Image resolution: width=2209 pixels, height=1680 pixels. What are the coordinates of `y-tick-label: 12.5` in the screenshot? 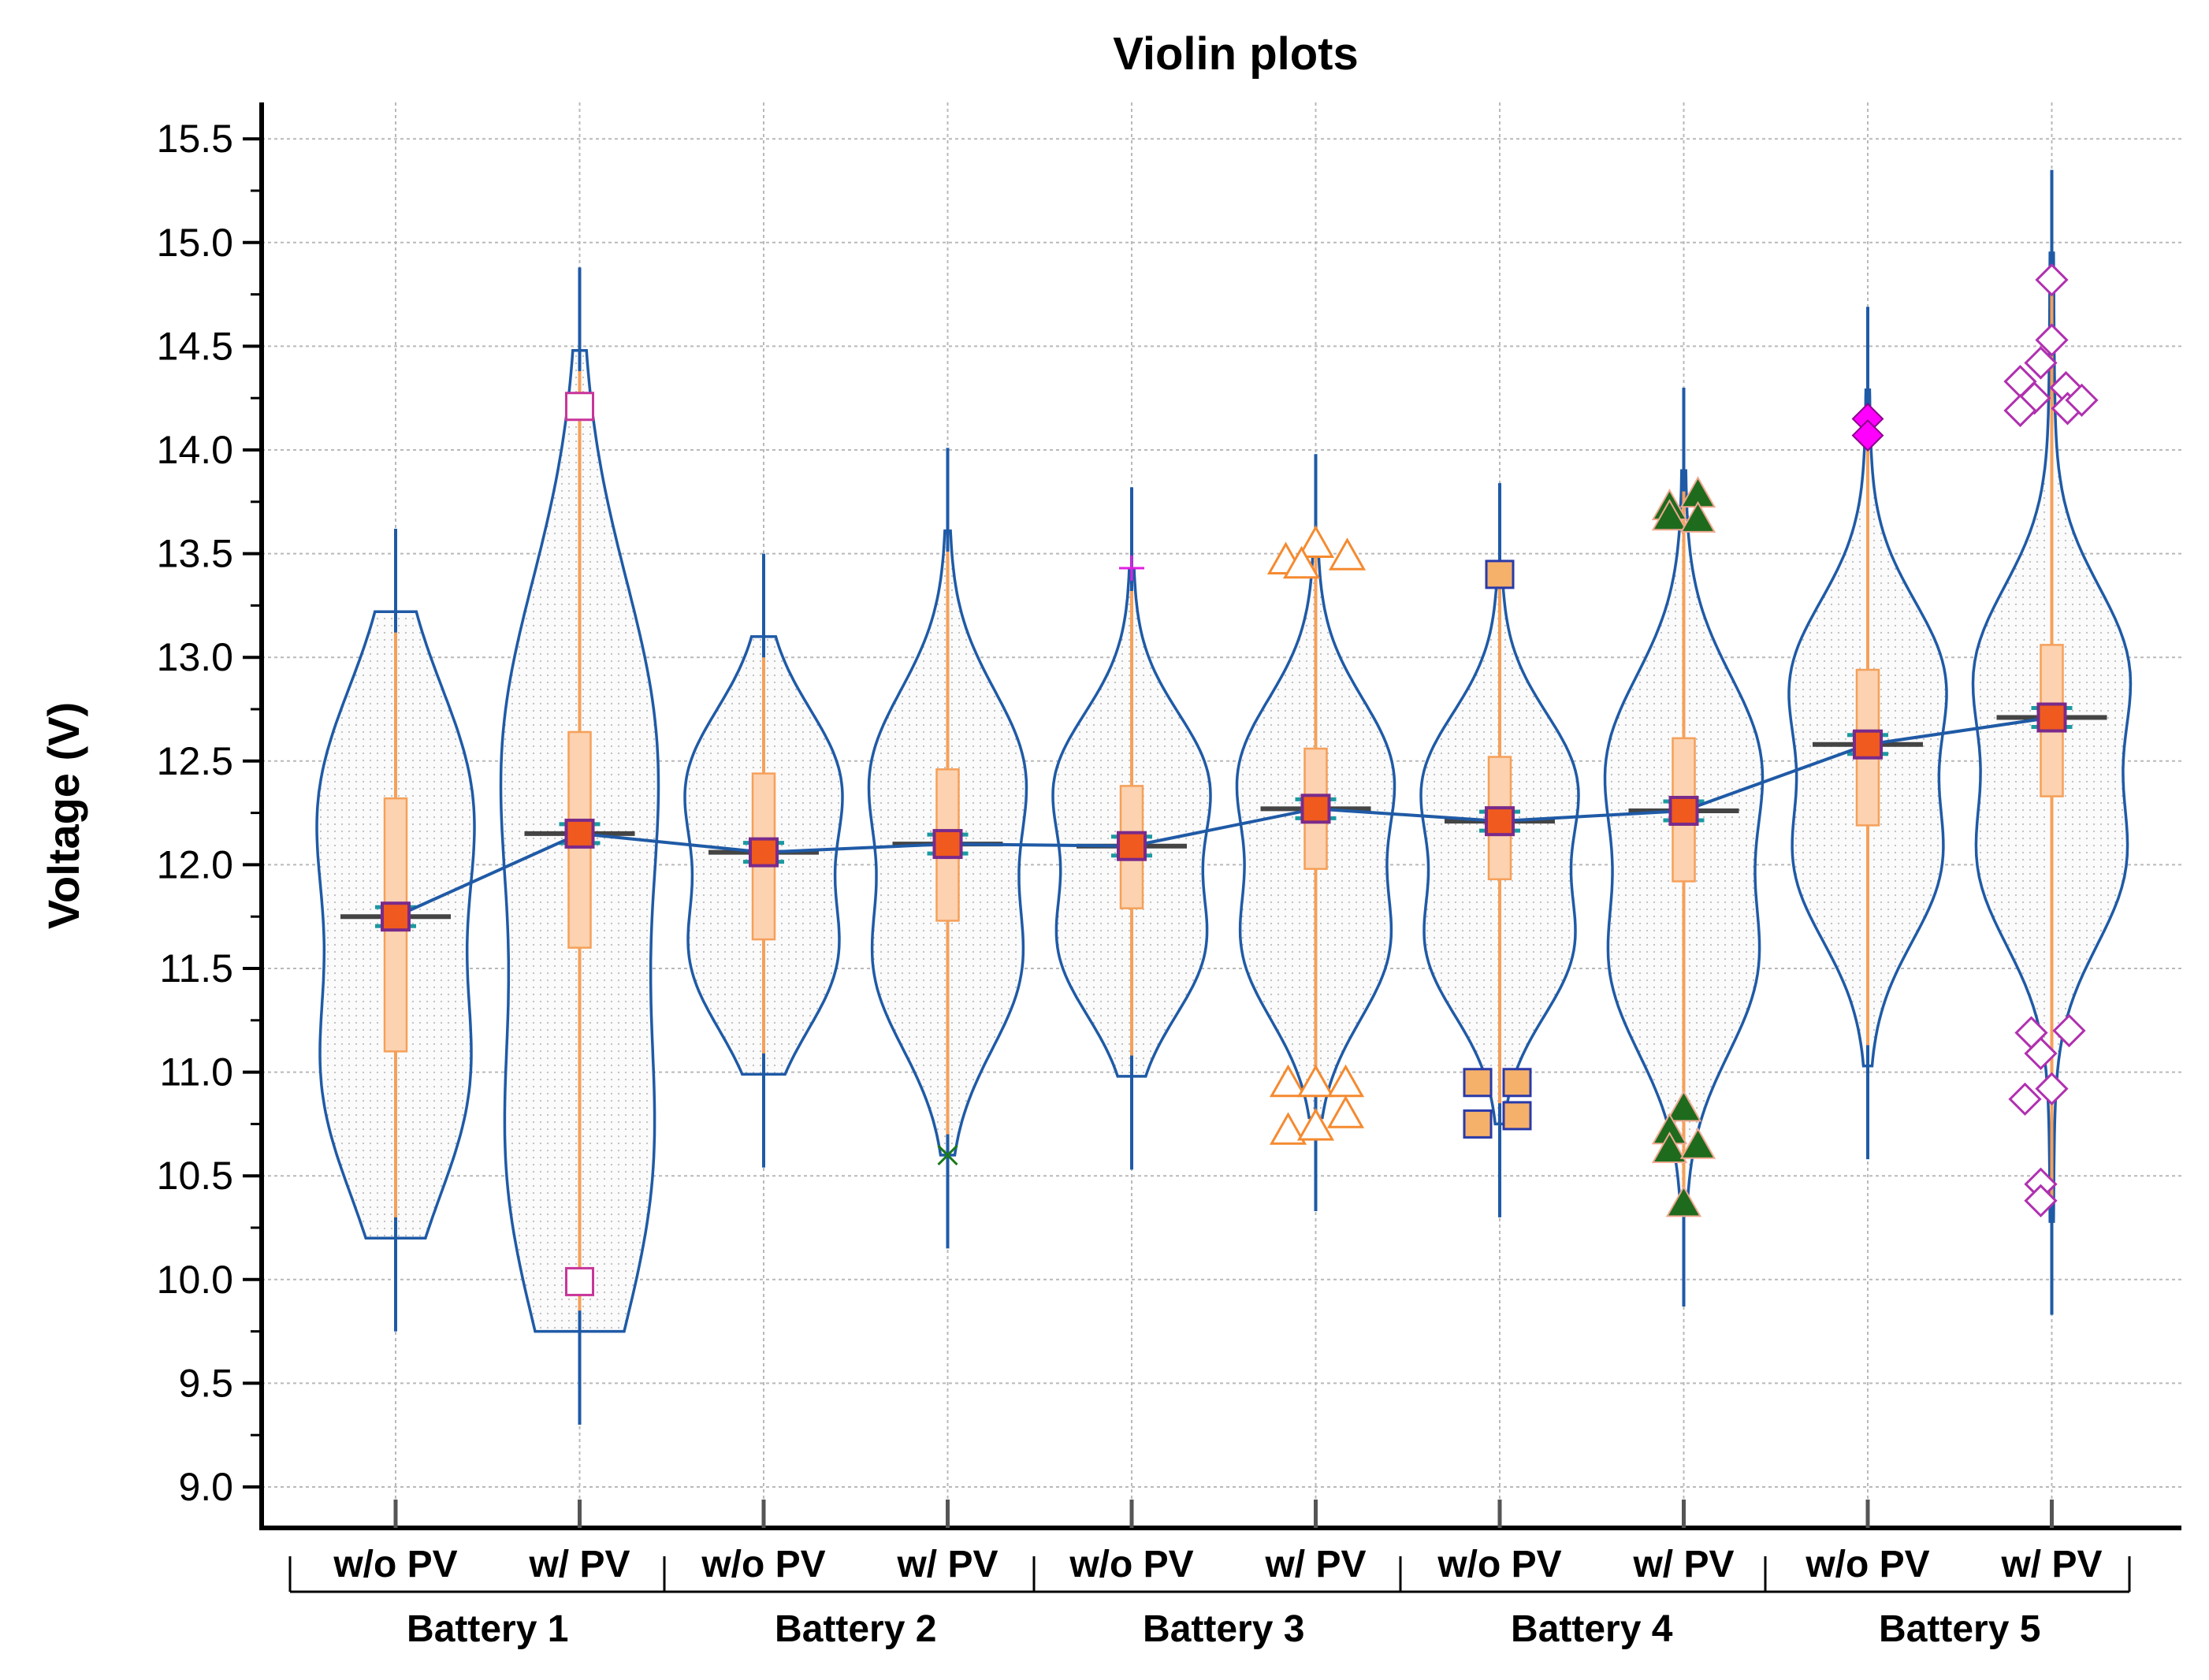 It's located at (195, 761).